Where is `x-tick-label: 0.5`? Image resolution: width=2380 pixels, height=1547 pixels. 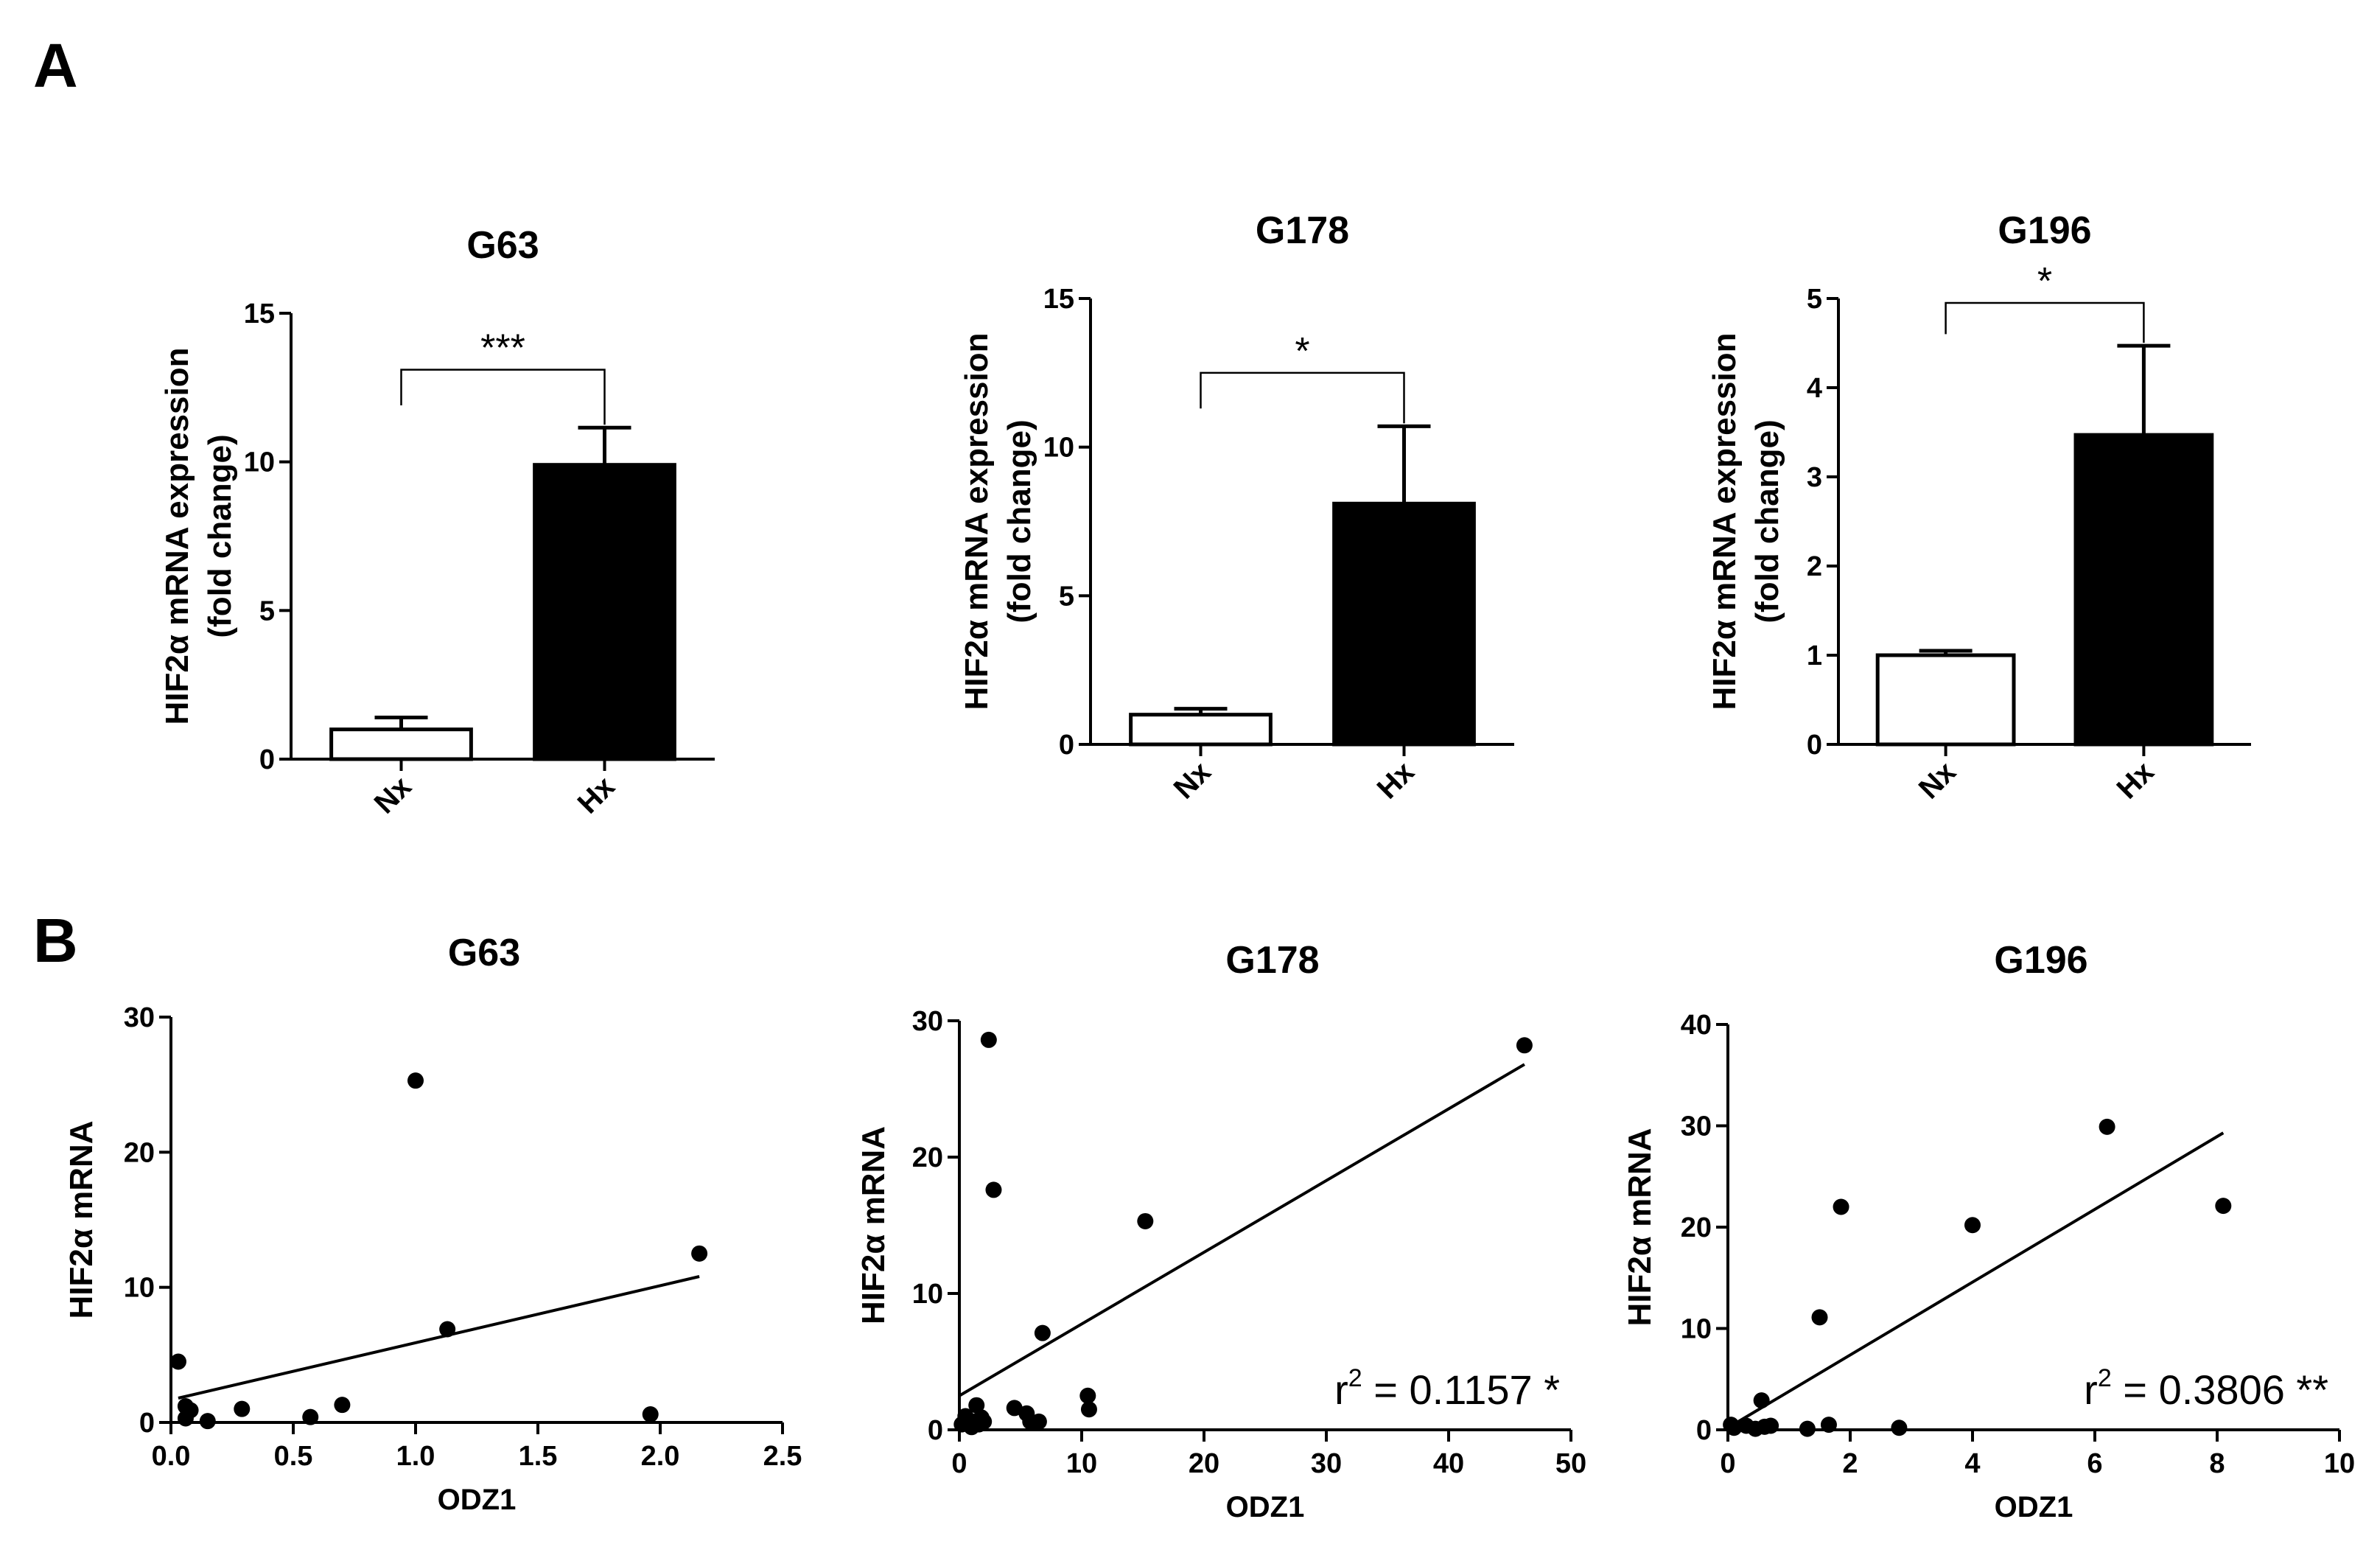 x-tick-label: 0.5 is located at coordinates (293, 1457).